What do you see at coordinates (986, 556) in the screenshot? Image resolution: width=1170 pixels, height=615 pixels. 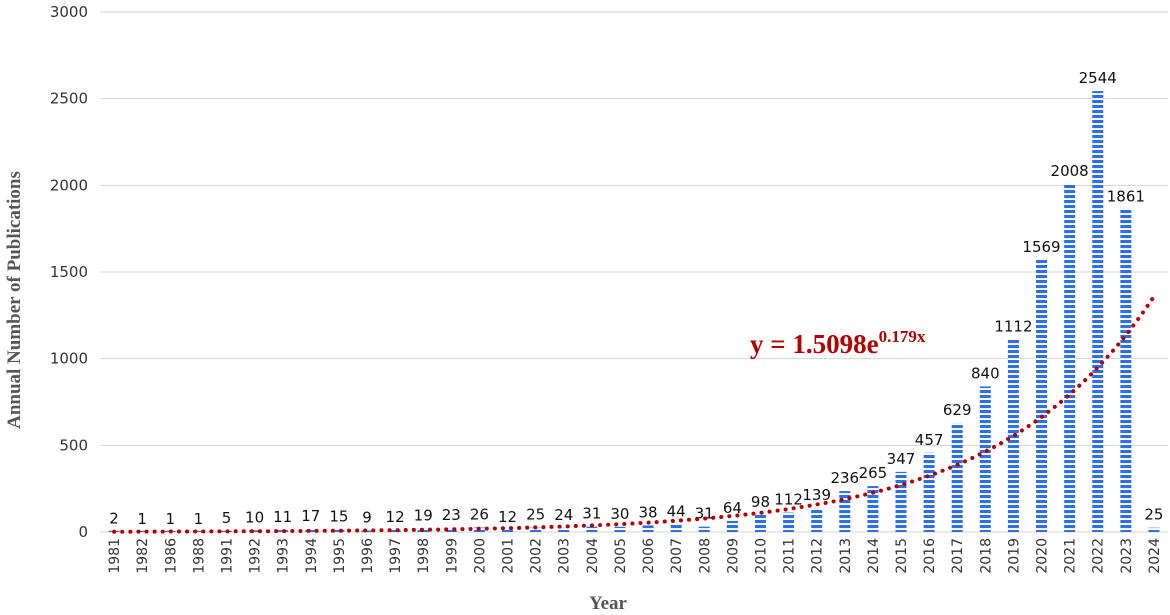 I see `x-tick-label: 2018` at bounding box center [986, 556].